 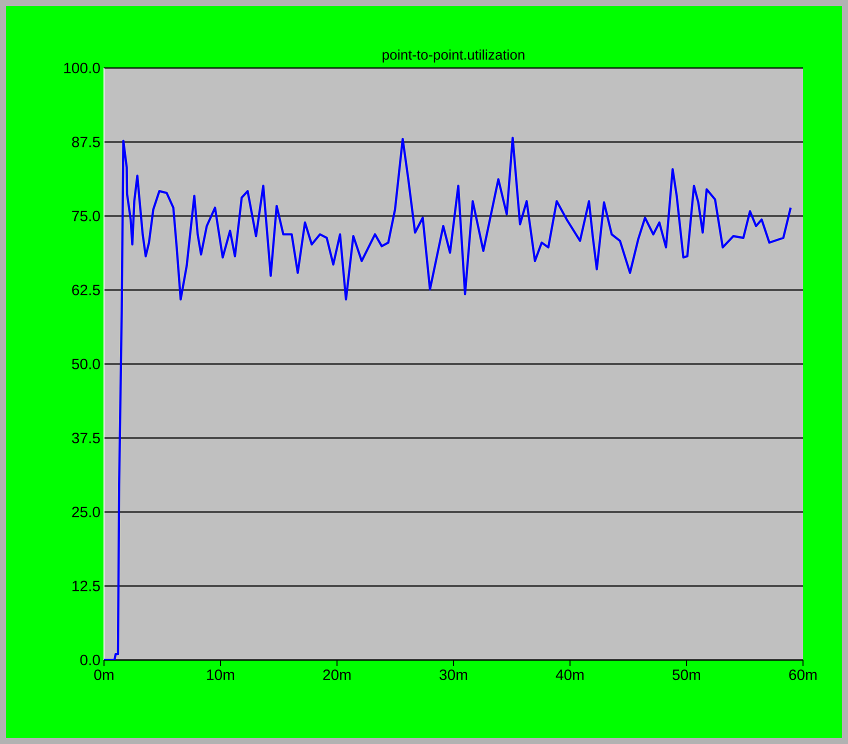 What do you see at coordinates (90, 660) in the screenshot?
I see `y-tick-label: 0.0` at bounding box center [90, 660].